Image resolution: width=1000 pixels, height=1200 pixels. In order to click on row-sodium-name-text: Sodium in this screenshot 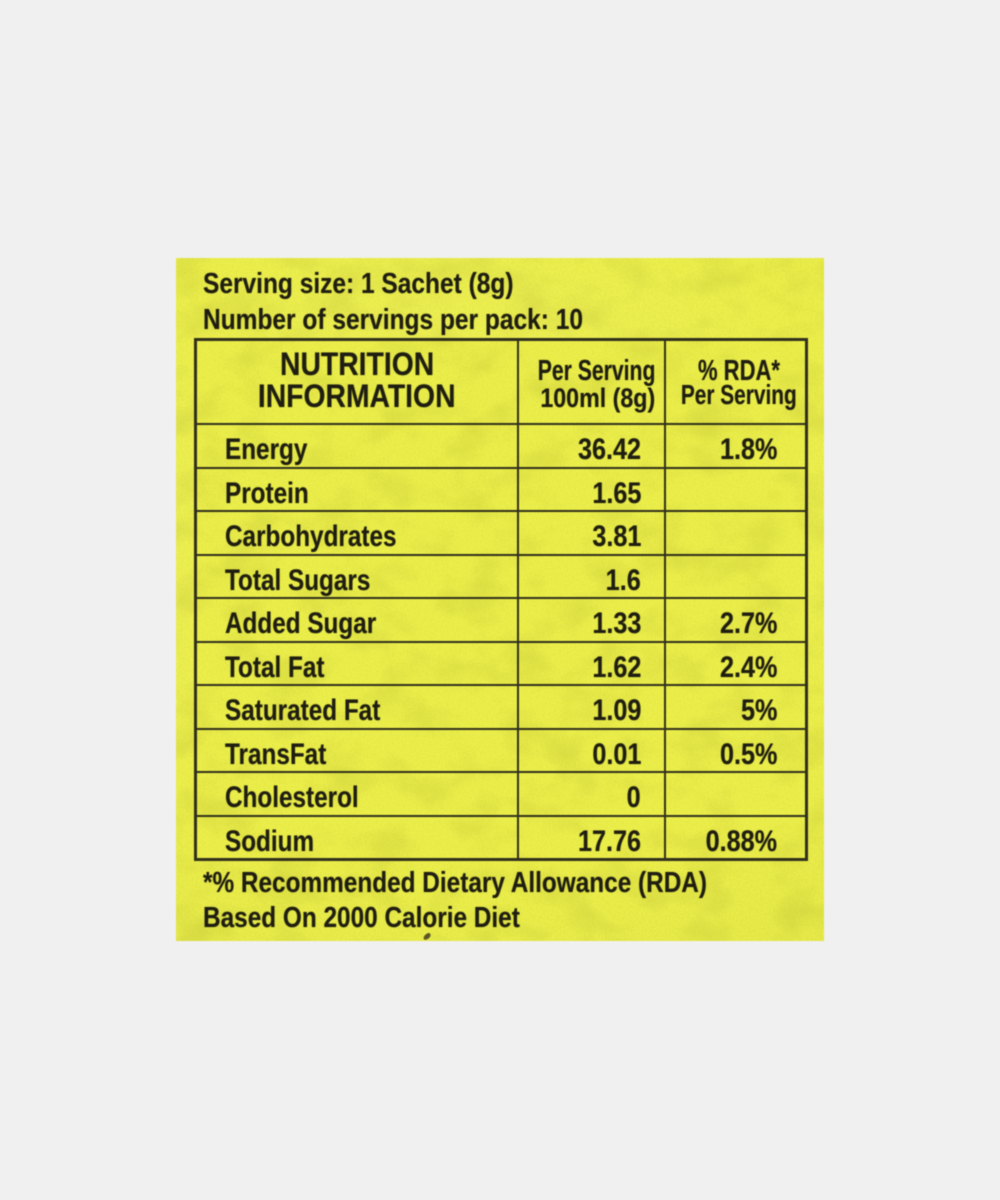, I will do `click(270, 841)`.